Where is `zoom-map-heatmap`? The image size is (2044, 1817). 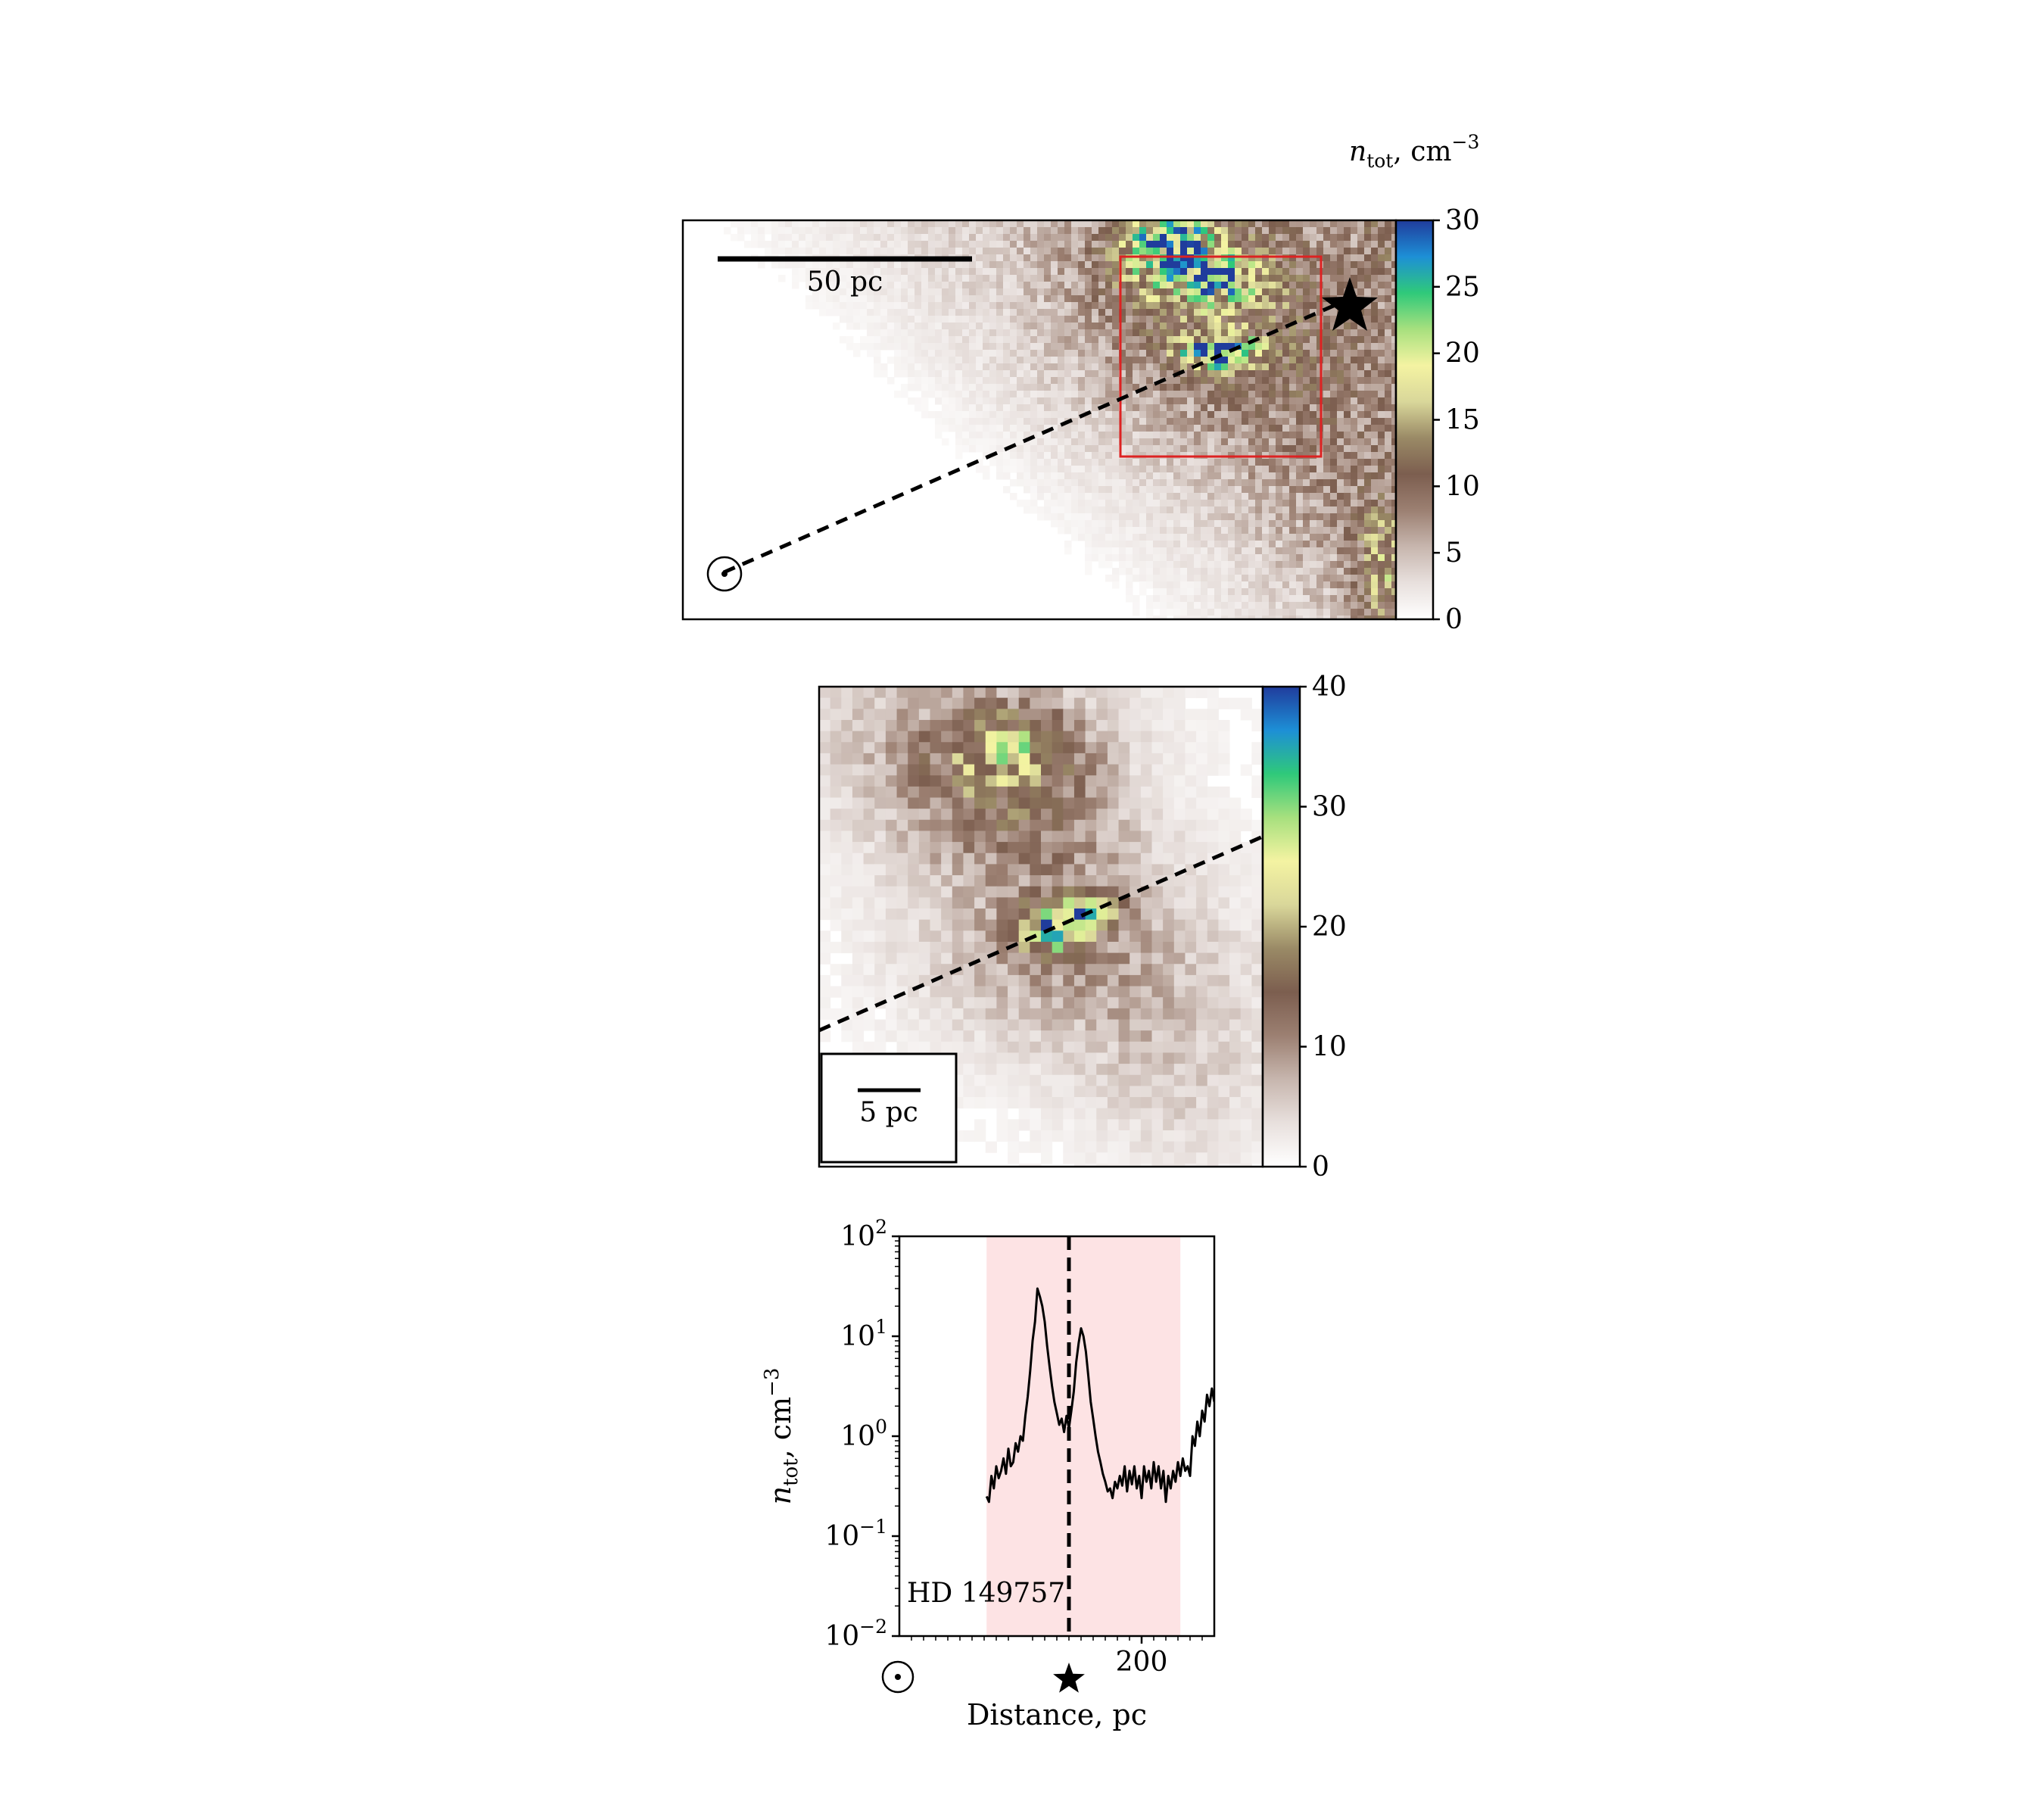
zoom-map-heatmap is located at coordinates (1041, 927).